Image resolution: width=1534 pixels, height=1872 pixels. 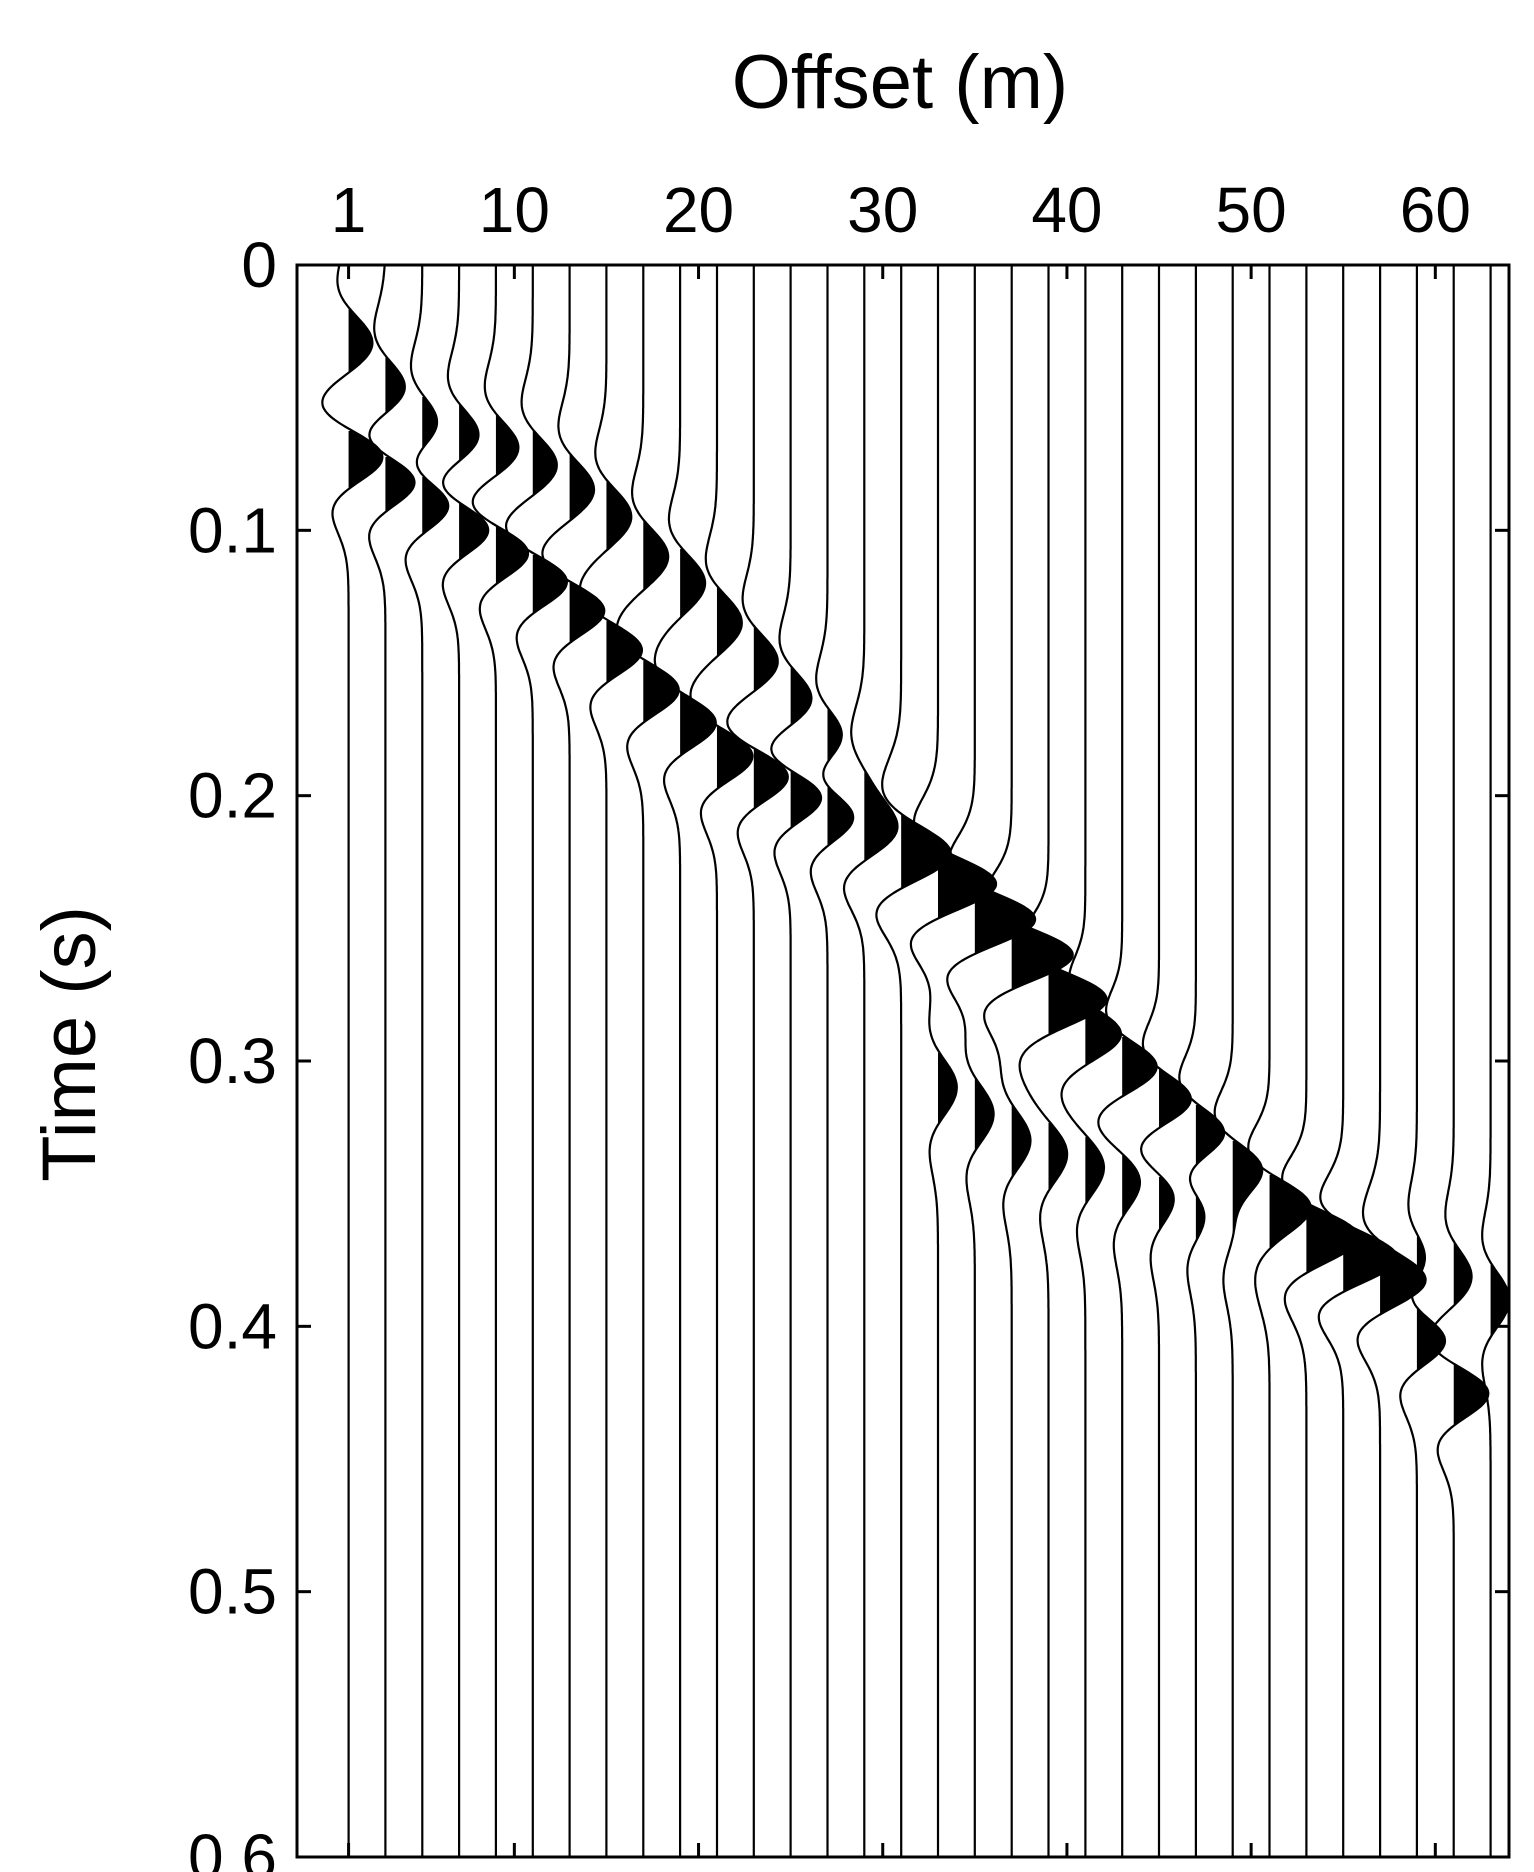 What do you see at coordinates (1066, 210) in the screenshot?
I see `x-tick-label: 40` at bounding box center [1066, 210].